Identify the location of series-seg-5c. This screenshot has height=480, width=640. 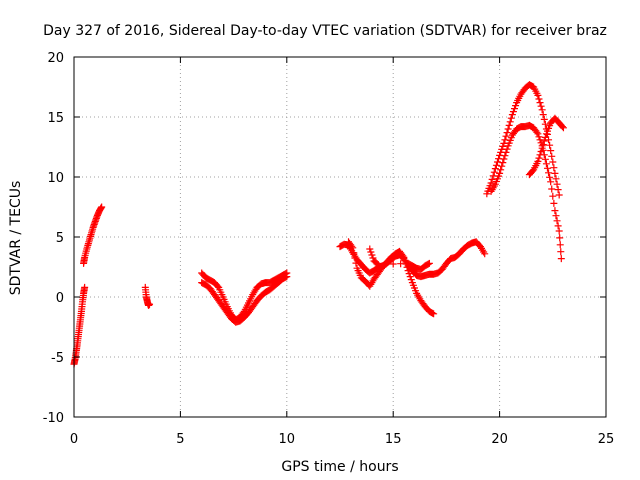
(399, 259).